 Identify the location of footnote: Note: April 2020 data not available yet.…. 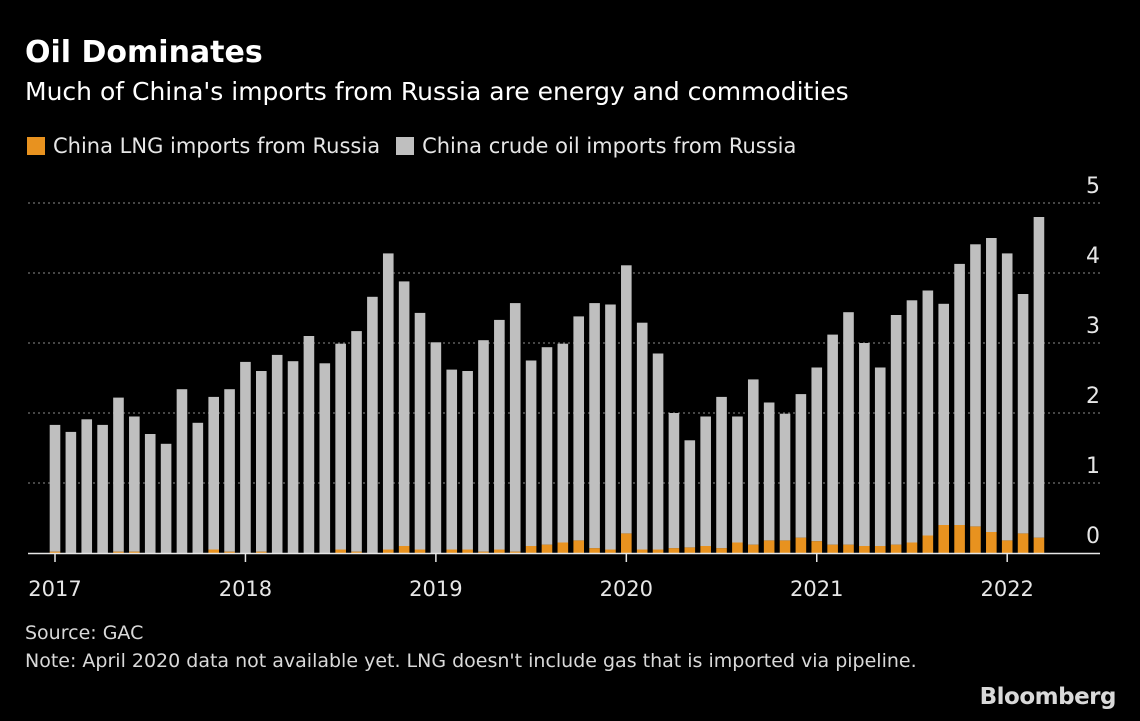
(471, 661).